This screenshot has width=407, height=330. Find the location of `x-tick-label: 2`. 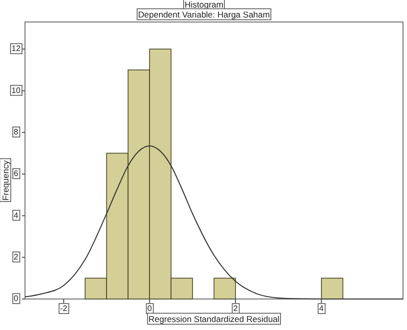

x-tick-label: 2 is located at coordinates (235, 309).